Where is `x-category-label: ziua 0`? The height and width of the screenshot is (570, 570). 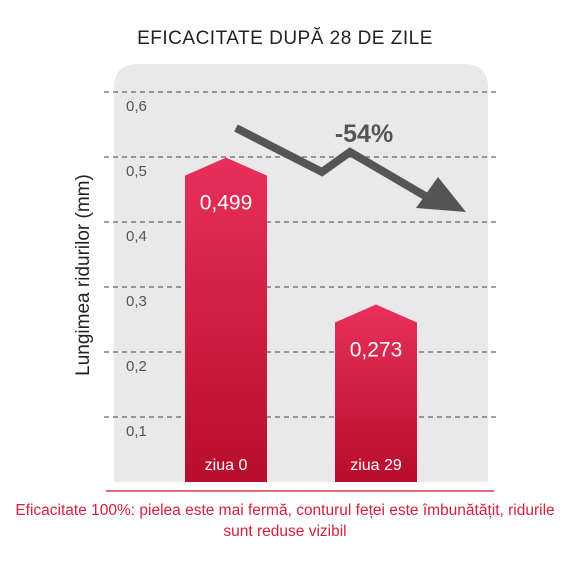 x-category-label: ziua 0 is located at coordinates (226, 465).